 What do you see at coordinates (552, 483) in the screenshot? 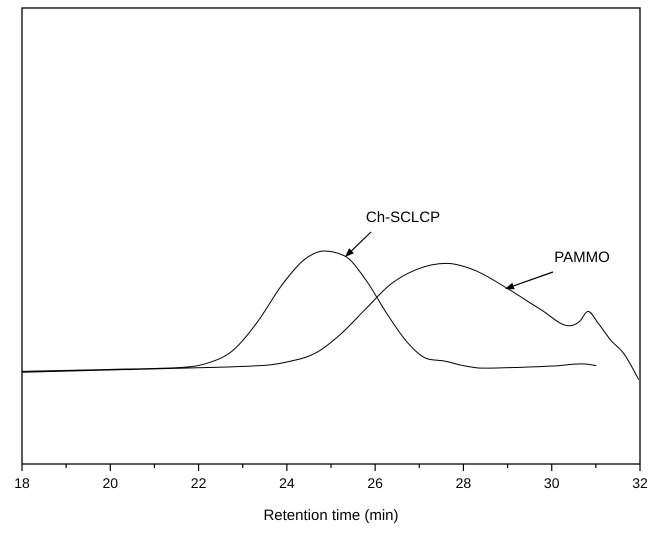
I see `x-tick-label: 30` at bounding box center [552, 483].